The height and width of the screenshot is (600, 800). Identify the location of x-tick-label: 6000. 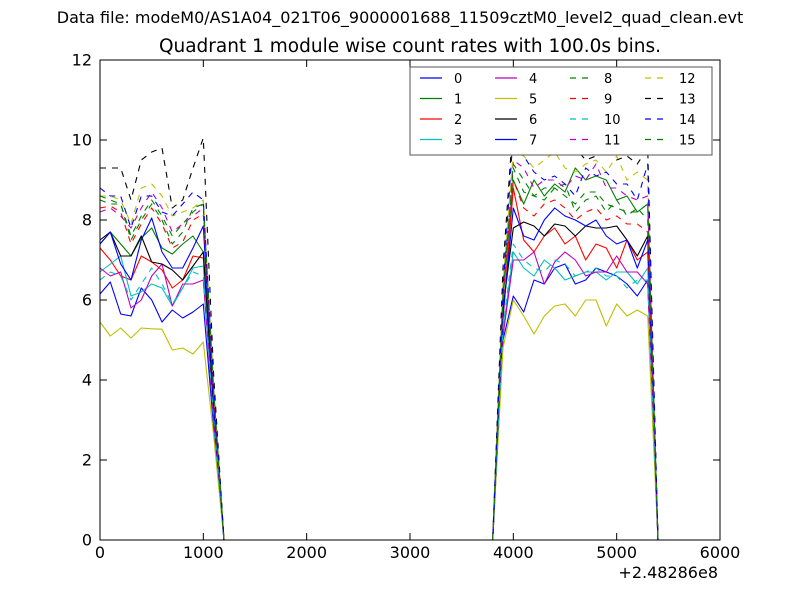
(720, 552).